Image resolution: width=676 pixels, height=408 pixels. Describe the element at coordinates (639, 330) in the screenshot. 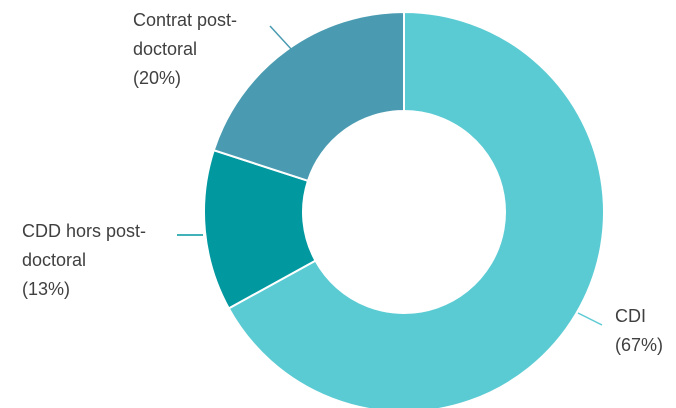

I see `data-label-cdi: CDI (67%)` at that location.